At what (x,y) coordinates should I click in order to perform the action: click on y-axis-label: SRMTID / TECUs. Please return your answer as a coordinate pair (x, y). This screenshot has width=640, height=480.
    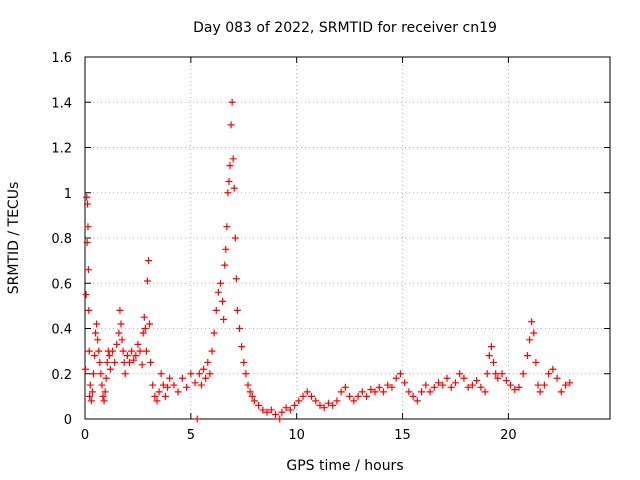
    Looking at the image, I should click on (14, 238).